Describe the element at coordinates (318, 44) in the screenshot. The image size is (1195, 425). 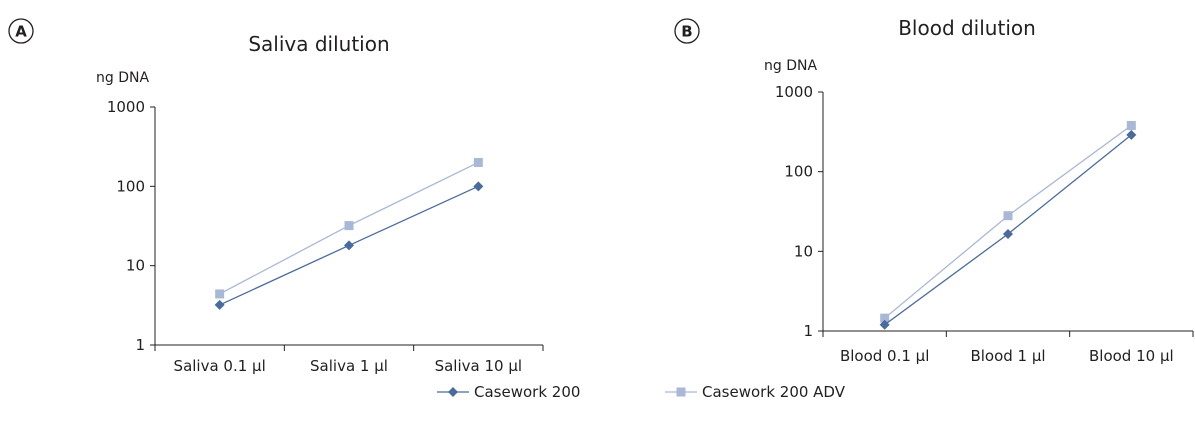
I see `chart-title-a: Saliva dilution` at that location.